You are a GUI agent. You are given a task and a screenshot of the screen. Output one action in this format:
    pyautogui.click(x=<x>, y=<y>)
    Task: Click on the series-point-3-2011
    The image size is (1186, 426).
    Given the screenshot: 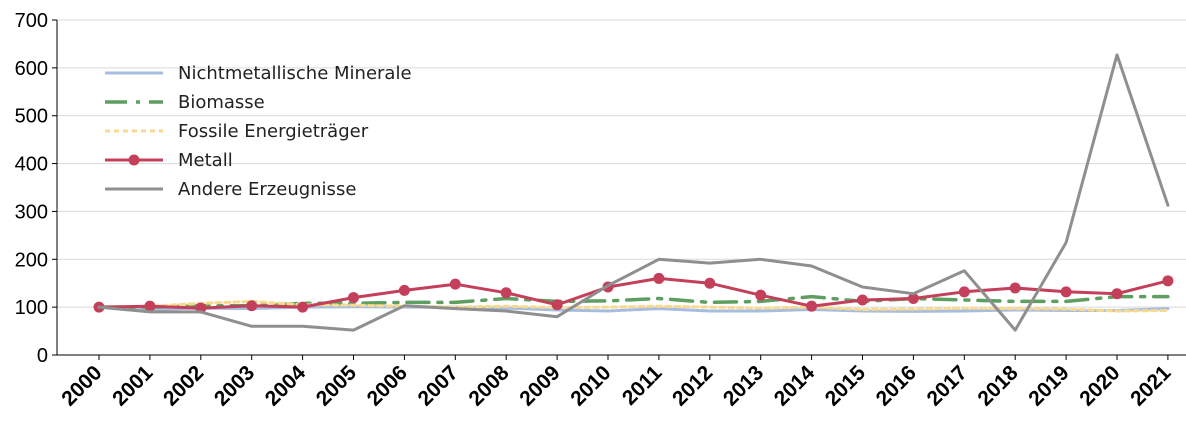 What is the action you would take?
    pyautogui.click(x=659, y=278)
    